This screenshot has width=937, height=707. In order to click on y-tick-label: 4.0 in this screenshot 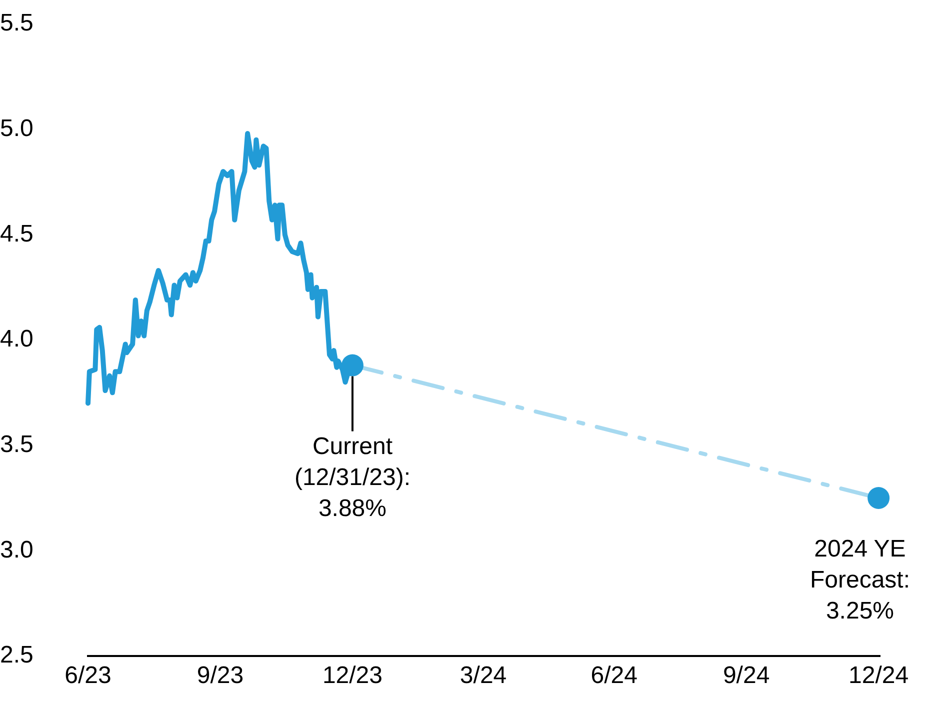, I will do `click(17, 339)`.